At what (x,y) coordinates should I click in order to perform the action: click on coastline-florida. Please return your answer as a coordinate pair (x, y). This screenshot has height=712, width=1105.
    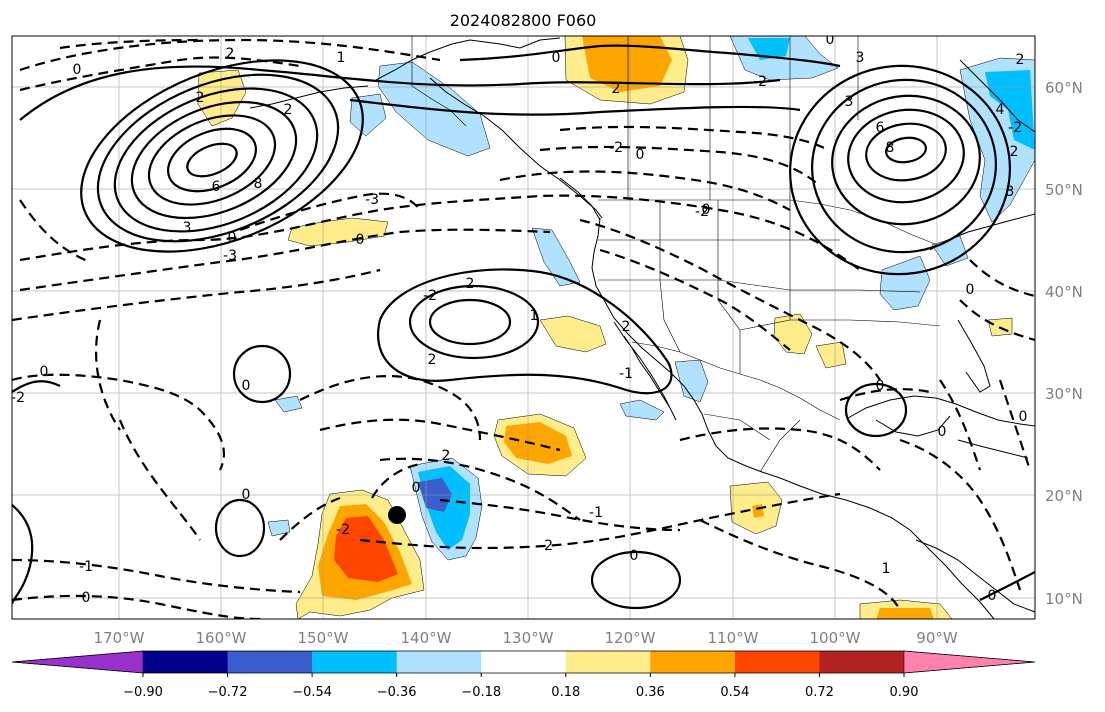
    Looking at the image, I should click on (974, 356).